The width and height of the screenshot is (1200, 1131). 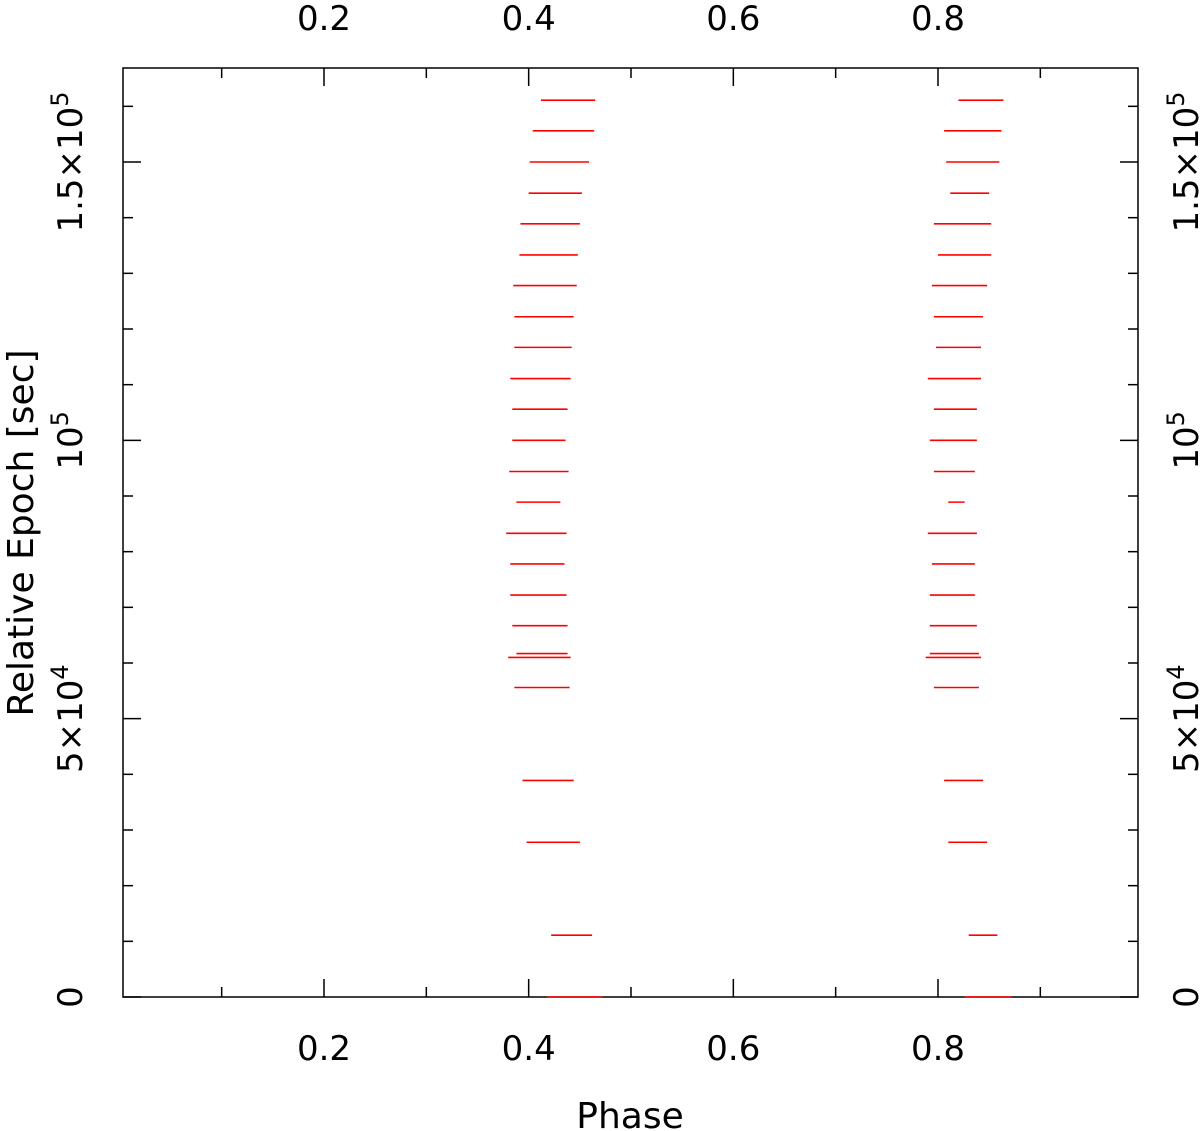 What do you see at coordinates (938, 1049) in the screenshot?
I see `x-tick-label: 0.8` at bounding box center [938, 1049].